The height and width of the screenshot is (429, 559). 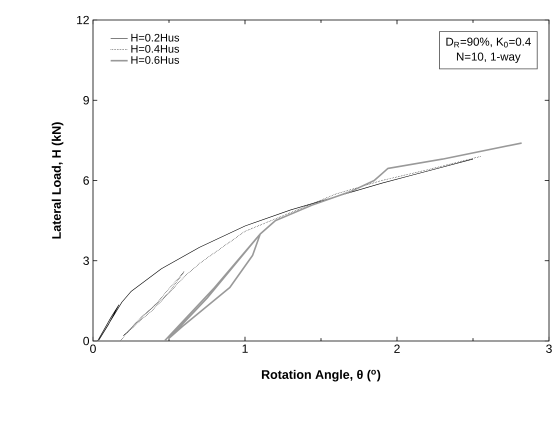 What do you see at coordinates (549, 348) in the screenshot?
I see `x-tick-label: 3` at bounding box center [549, 348].